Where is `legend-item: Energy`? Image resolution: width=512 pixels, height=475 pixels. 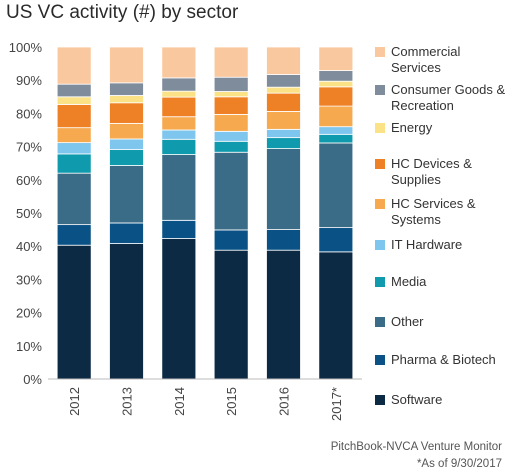
legend-item: Energy is located at coordinates (442, 128).